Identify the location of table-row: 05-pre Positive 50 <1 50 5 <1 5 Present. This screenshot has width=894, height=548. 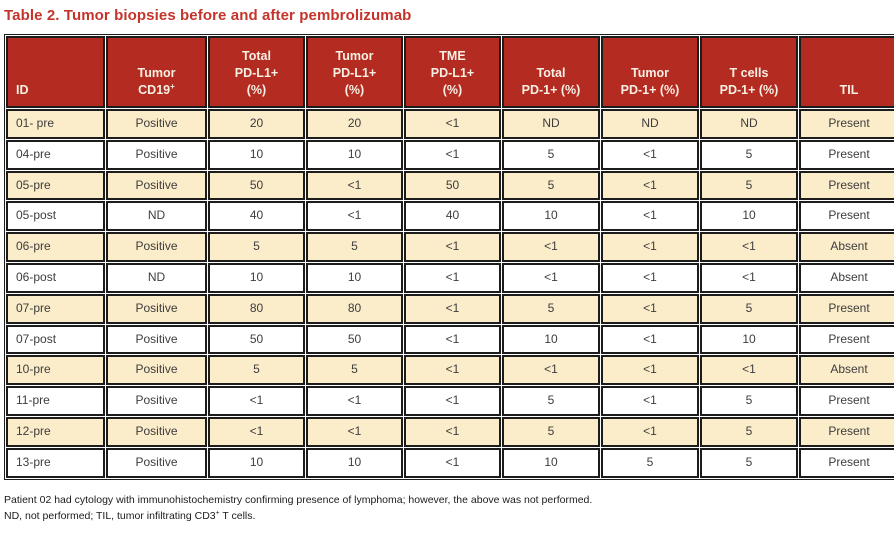
(450, 185).